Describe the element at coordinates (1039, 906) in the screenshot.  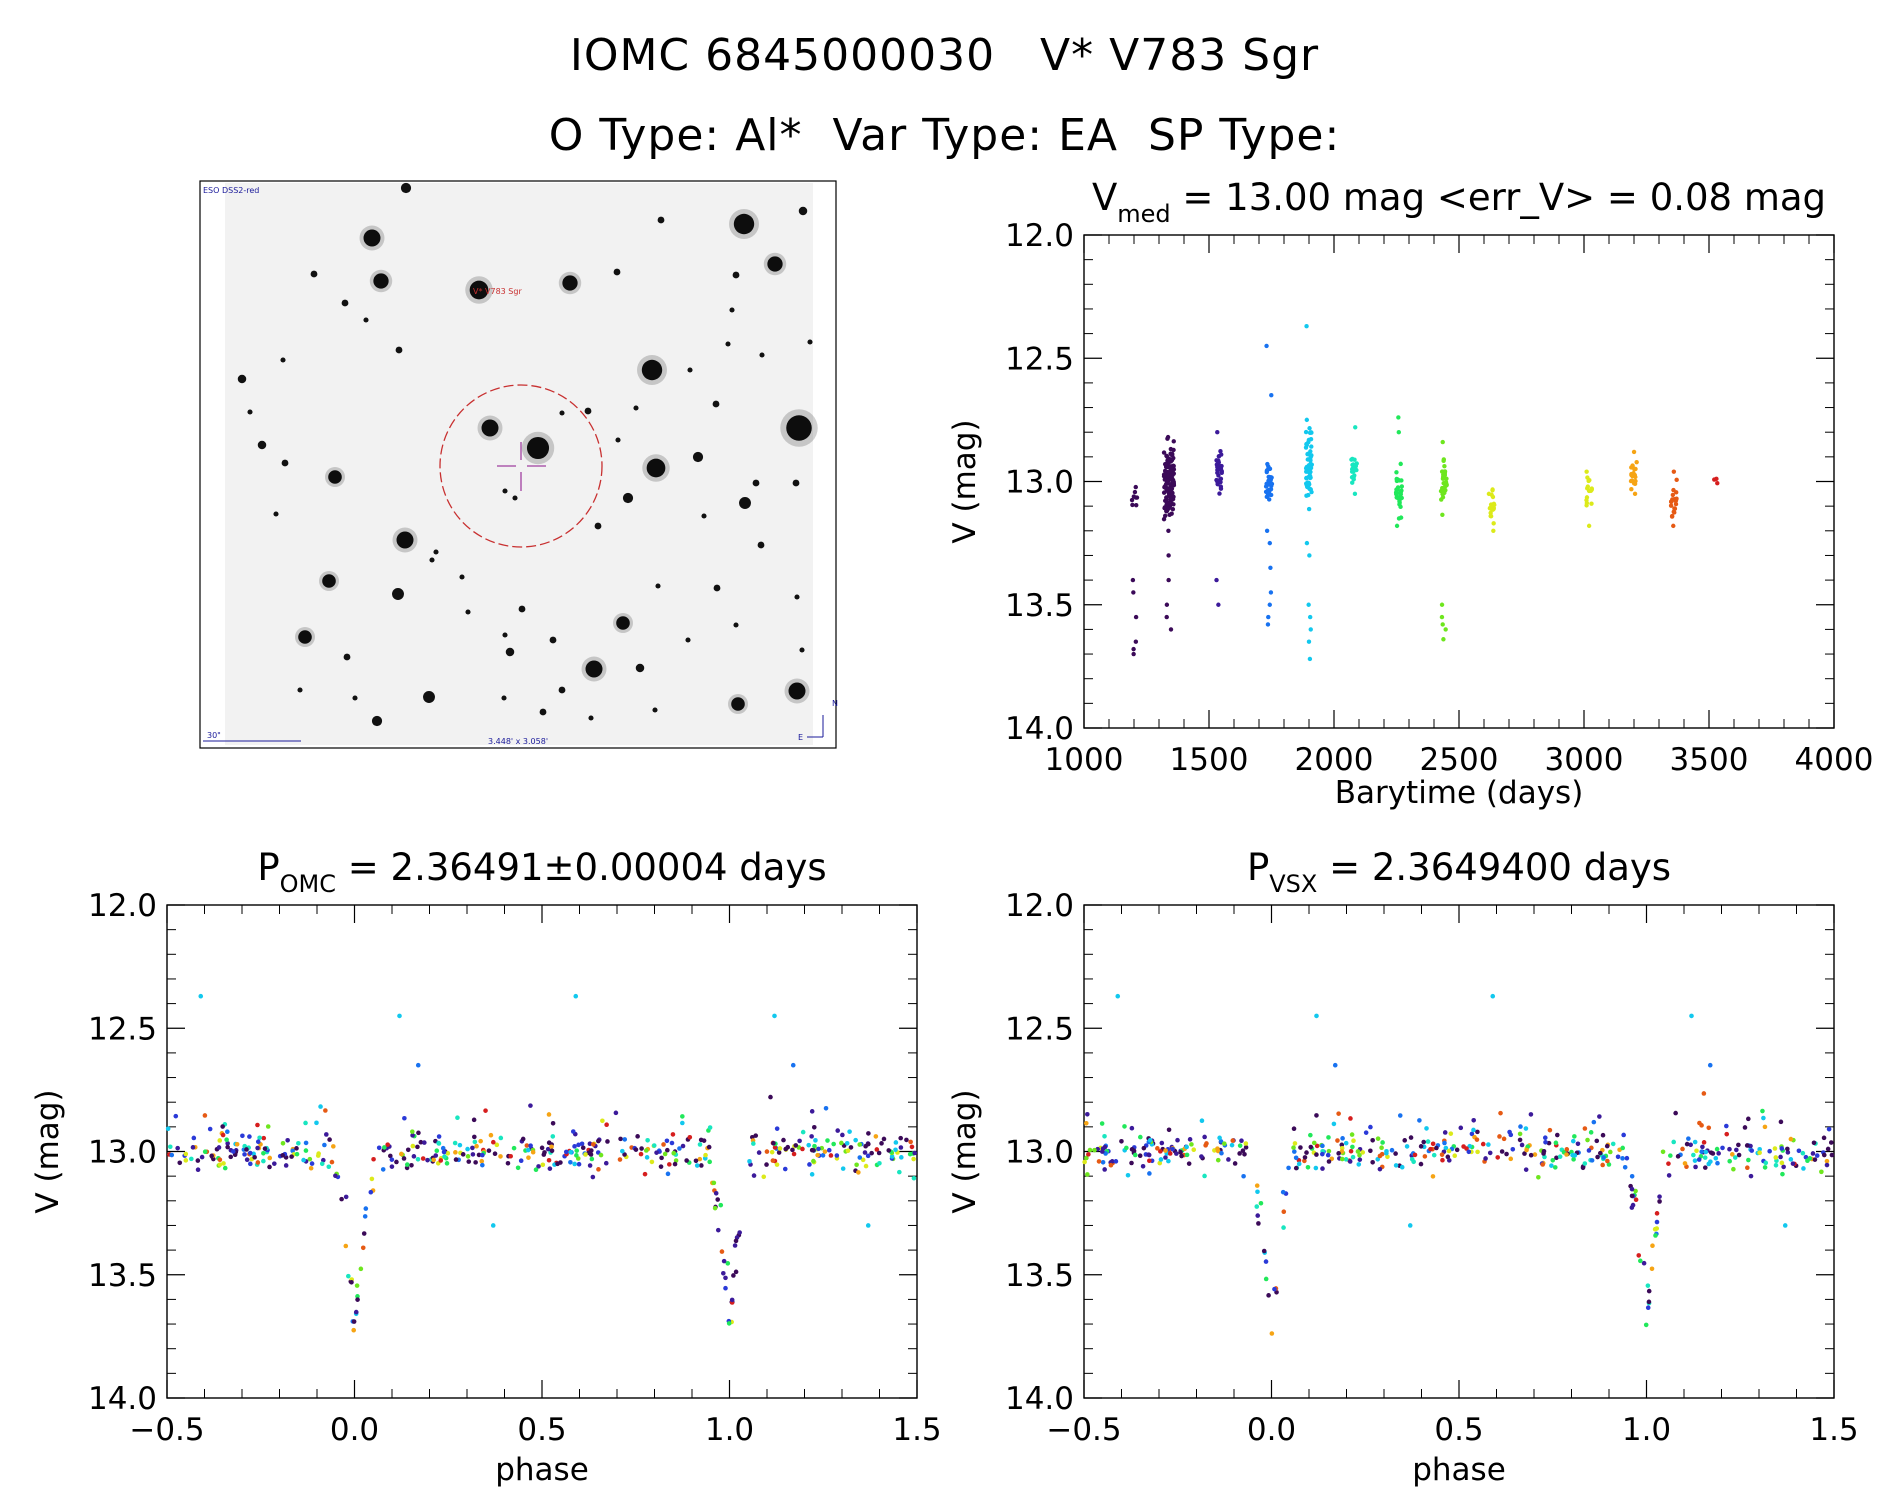
I see `phase_vsx-ytick-label: 12.0` at that location.